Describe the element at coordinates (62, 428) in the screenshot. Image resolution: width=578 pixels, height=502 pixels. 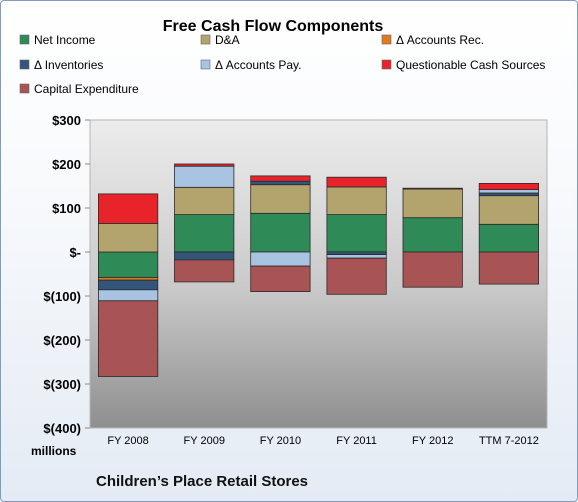
I see `y-tick-label: $(400)` at that location.